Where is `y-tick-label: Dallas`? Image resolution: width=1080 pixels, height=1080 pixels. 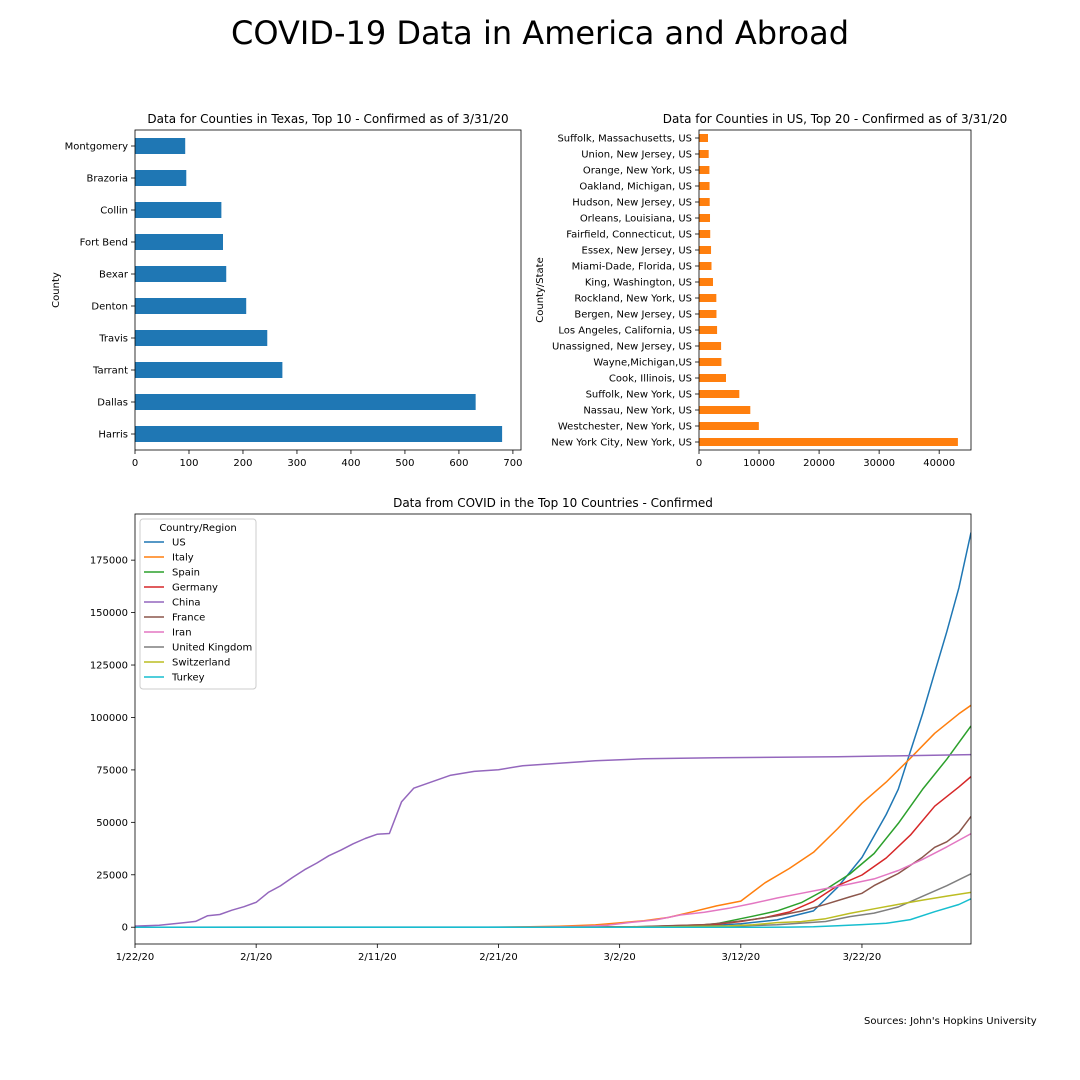 y-tick-label: Dallas is located at coordinates (112, 403).